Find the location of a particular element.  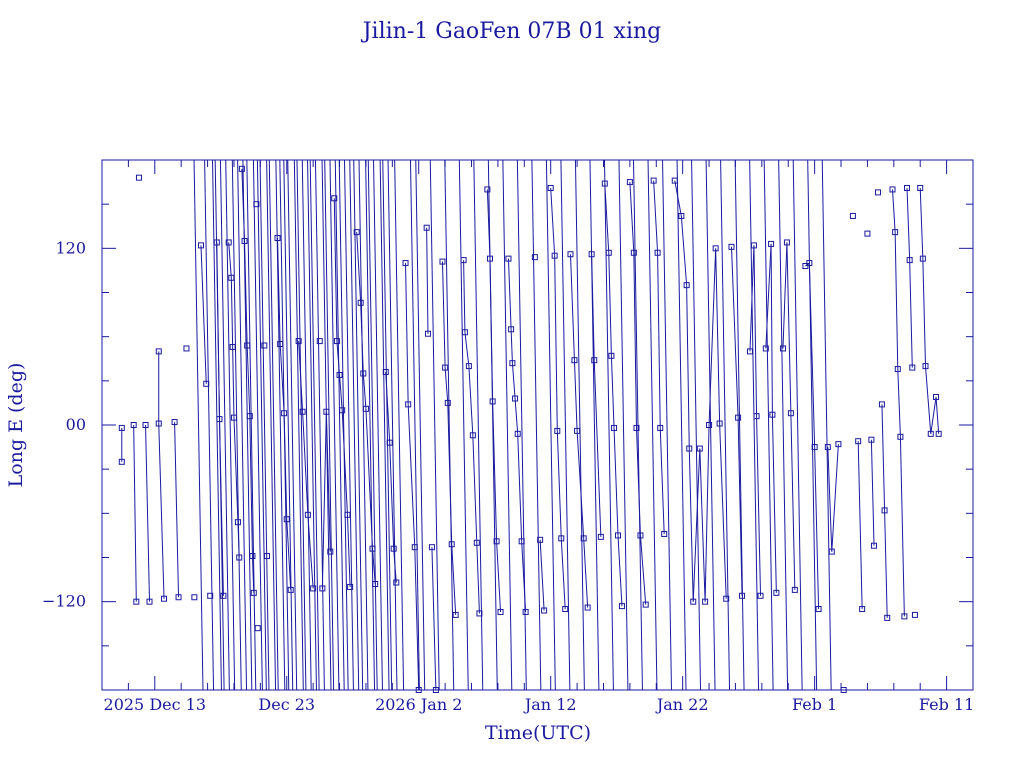

y-tick-label: 00 is located at coordinates (76, 424).